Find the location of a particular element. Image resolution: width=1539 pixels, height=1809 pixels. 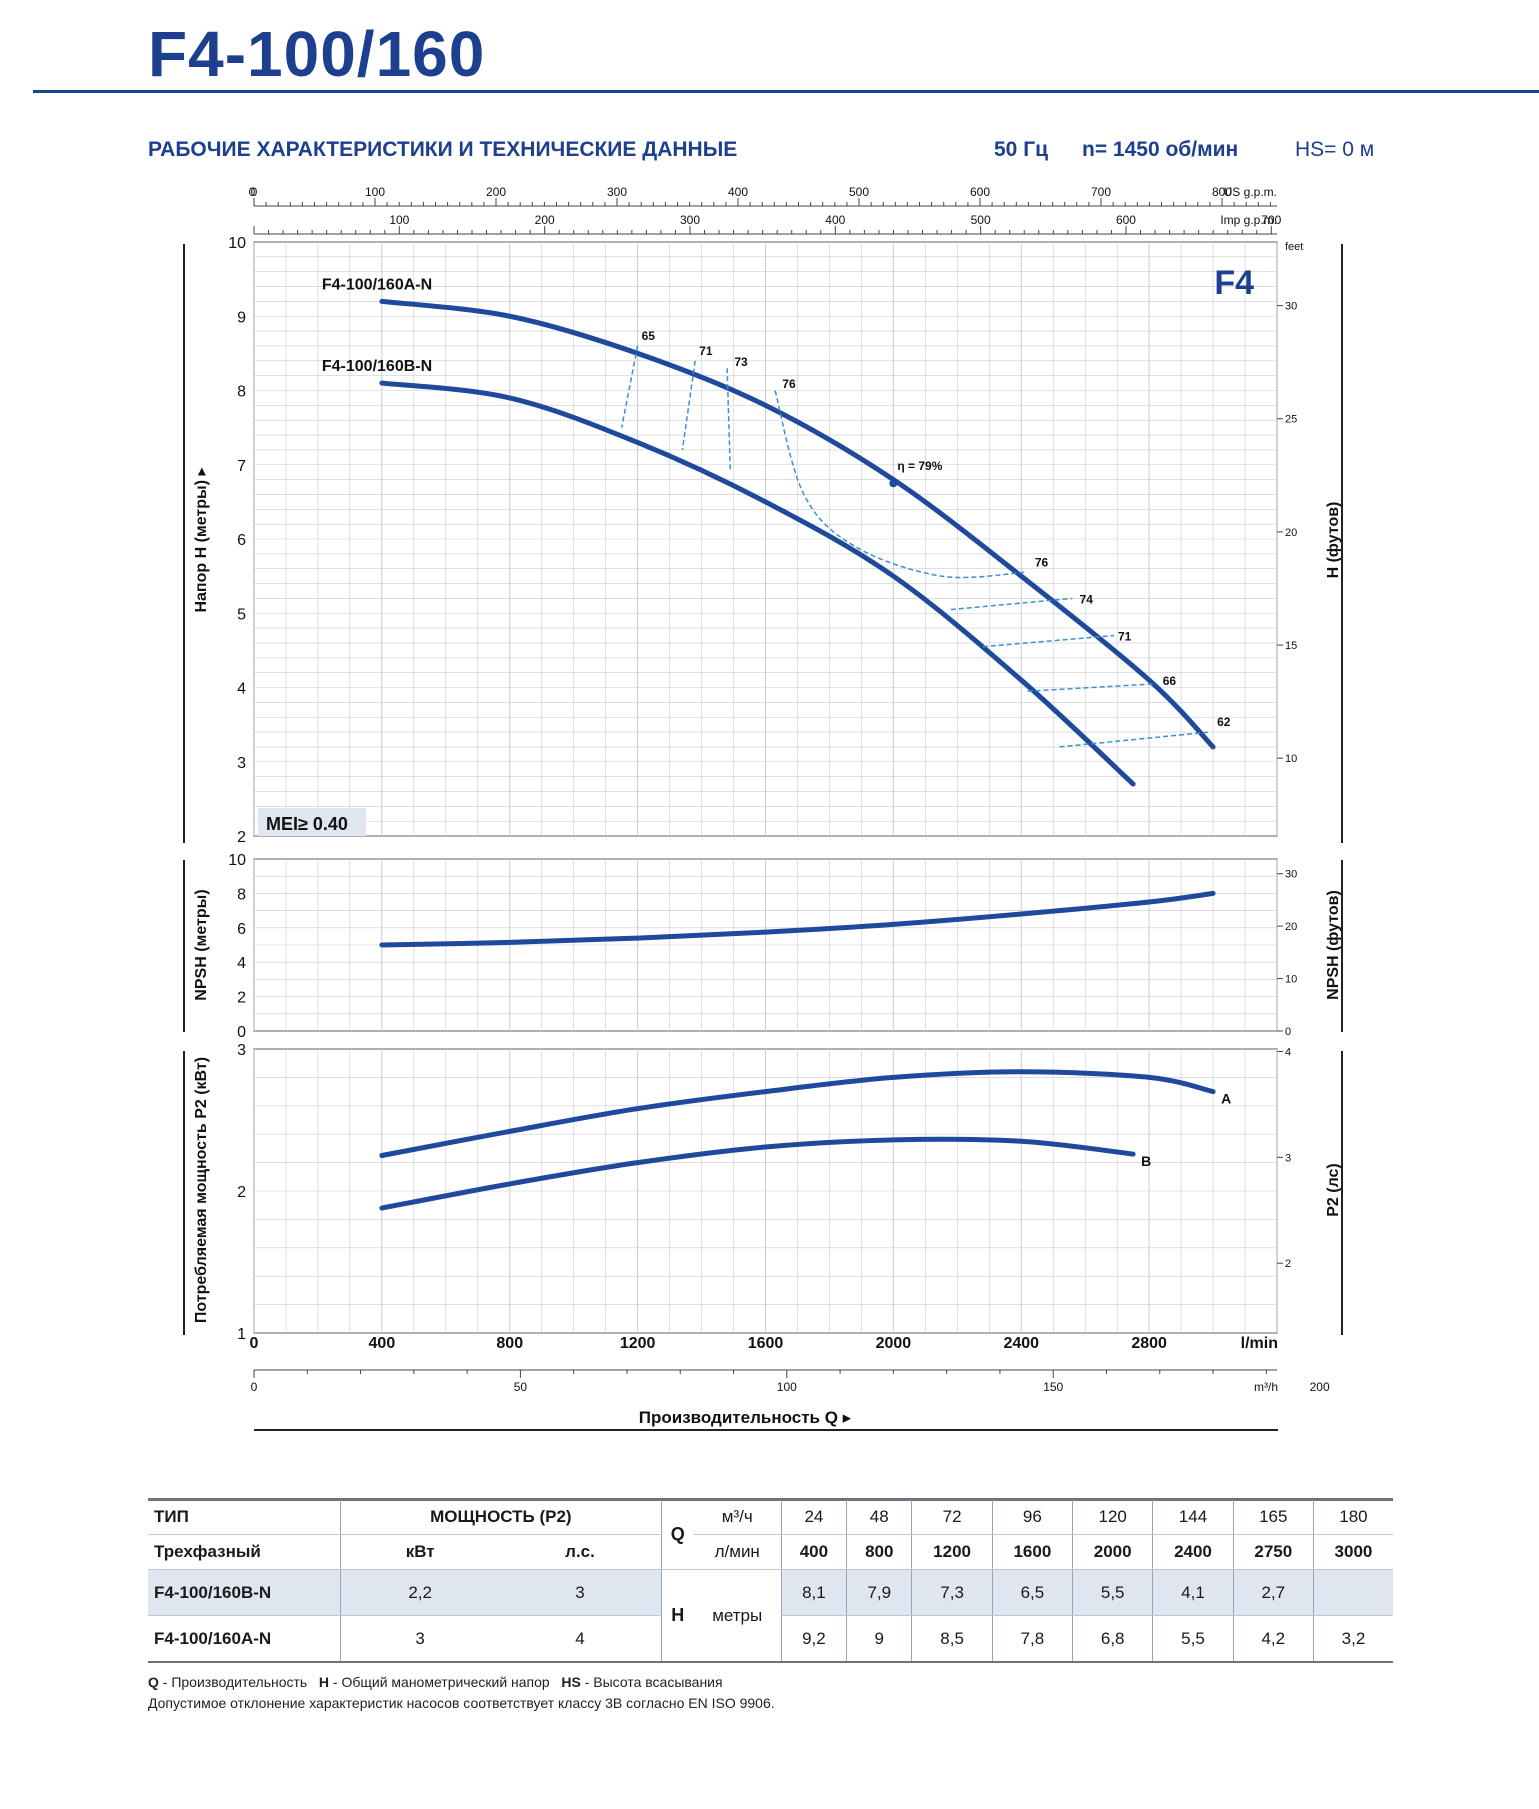

y-tick-label: 3 is located at coordinates (241, 1050).